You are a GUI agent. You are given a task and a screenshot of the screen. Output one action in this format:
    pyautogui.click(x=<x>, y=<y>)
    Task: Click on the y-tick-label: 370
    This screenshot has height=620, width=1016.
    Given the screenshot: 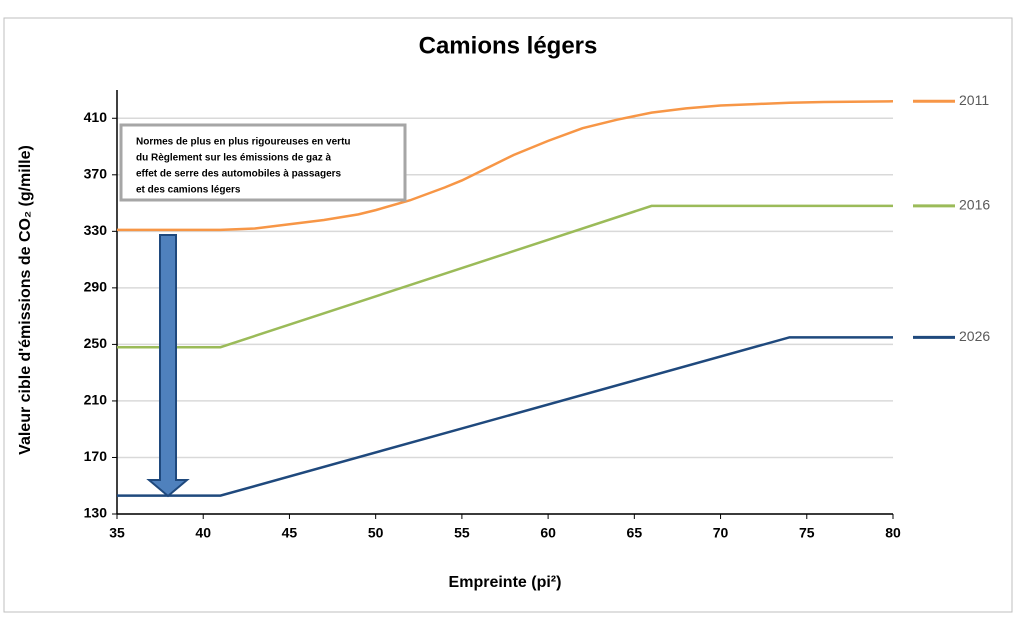 What is the action you would take?
    pyautogui.click(x=96, y=174)
    